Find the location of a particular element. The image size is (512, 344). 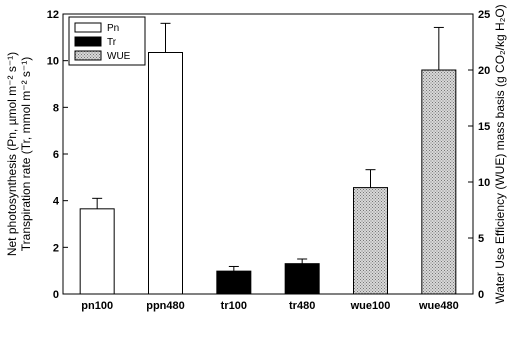

left-tick-label: 10 is located at coordinates (53, 62).